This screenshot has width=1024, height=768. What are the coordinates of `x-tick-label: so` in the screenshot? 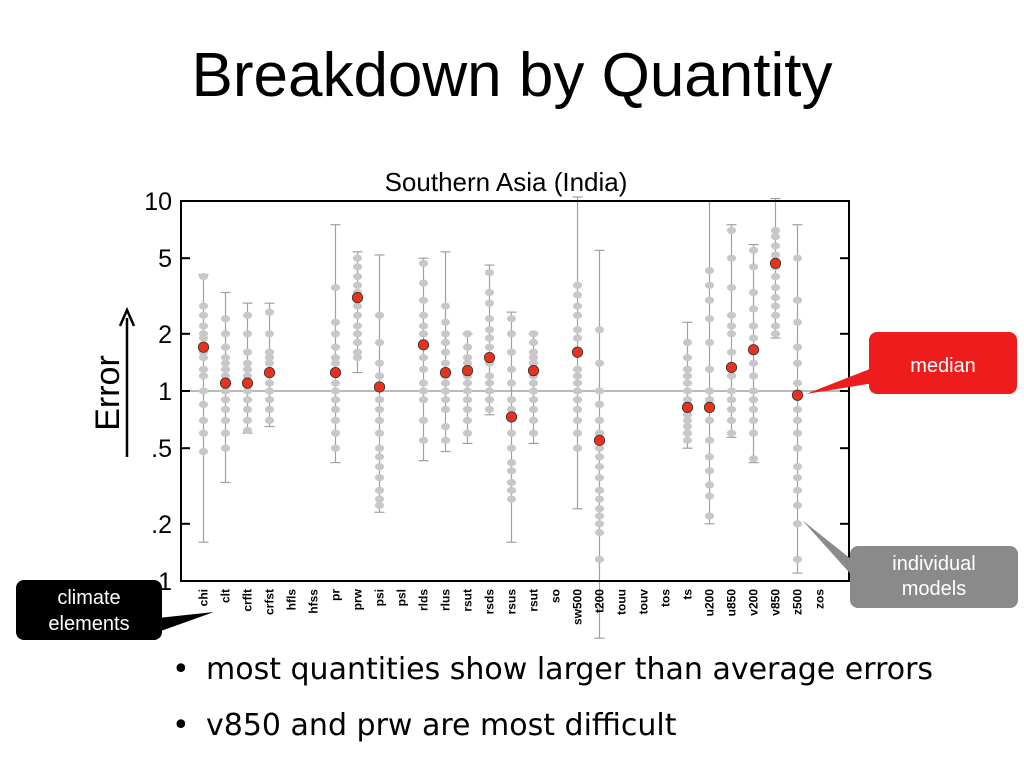 It's located at (556, 596).